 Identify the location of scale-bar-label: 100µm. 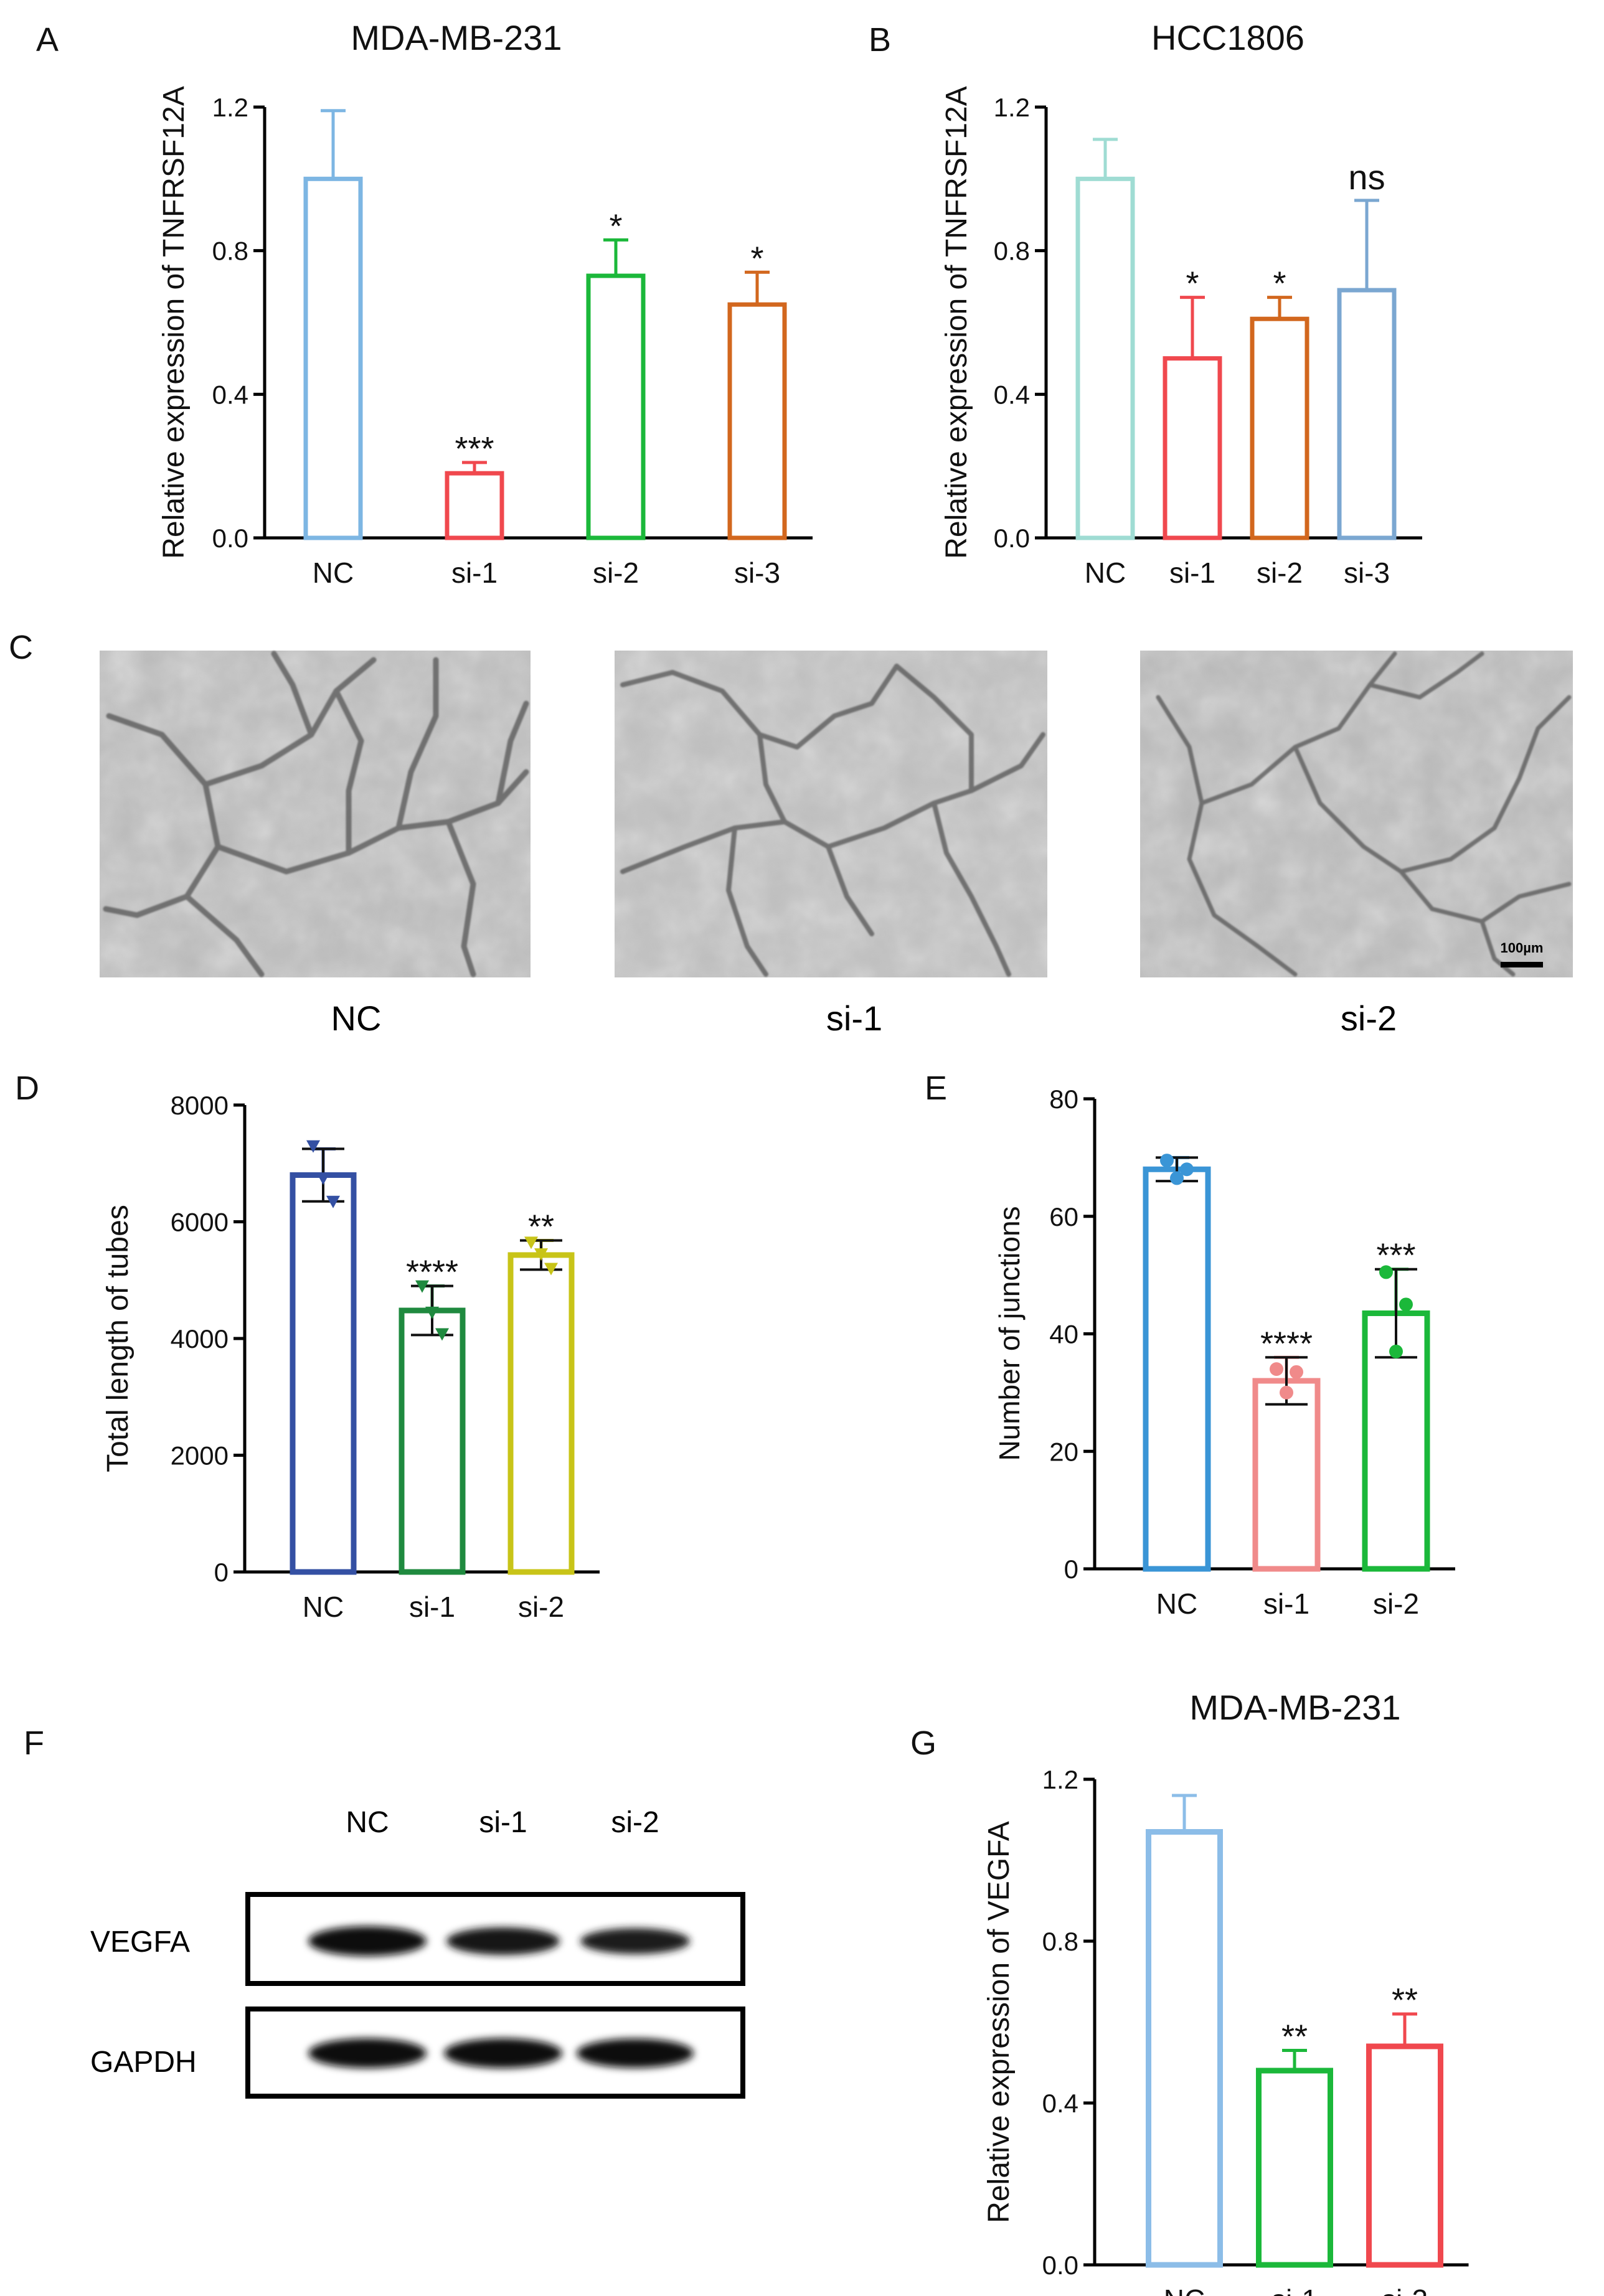
(1522, 948).